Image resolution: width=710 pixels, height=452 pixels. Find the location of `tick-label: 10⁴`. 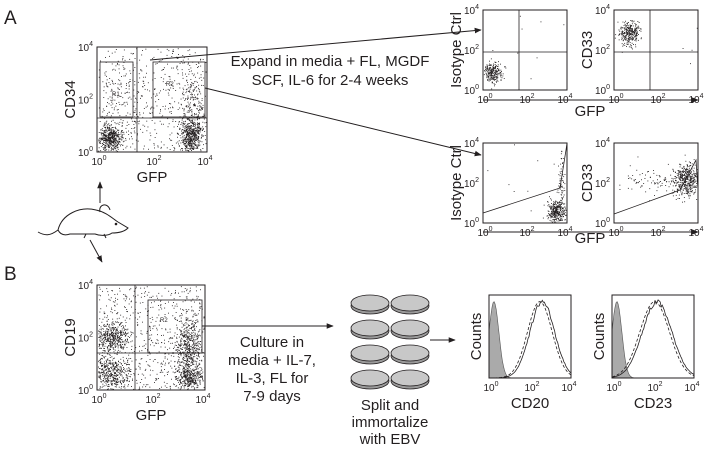

tick-label: 10⁴ is located at coordinates (602, 143).